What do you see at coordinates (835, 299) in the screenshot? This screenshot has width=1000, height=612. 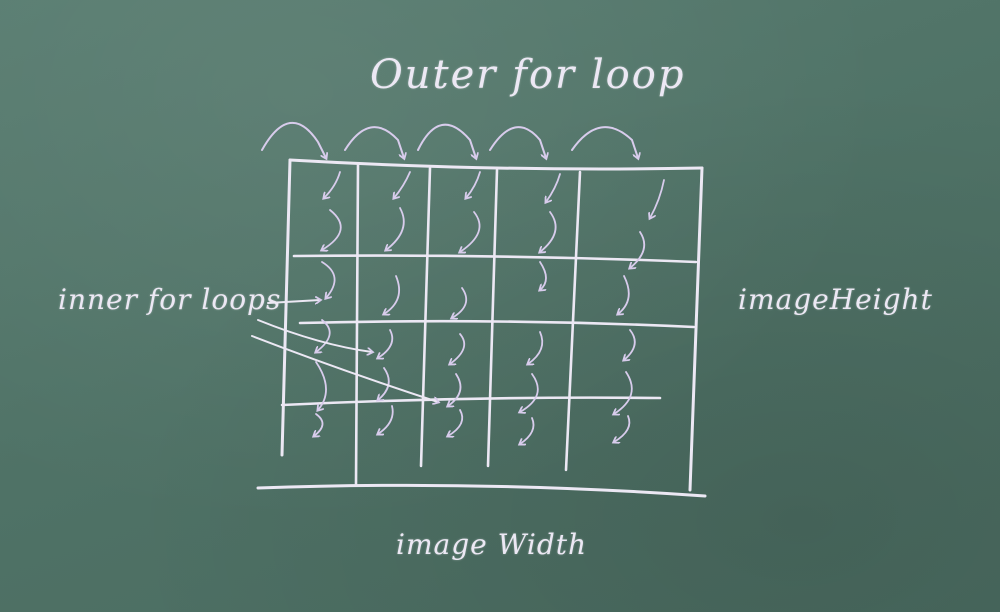 I see `image-height-label: imageHeight` at bounding box center [835, 299].